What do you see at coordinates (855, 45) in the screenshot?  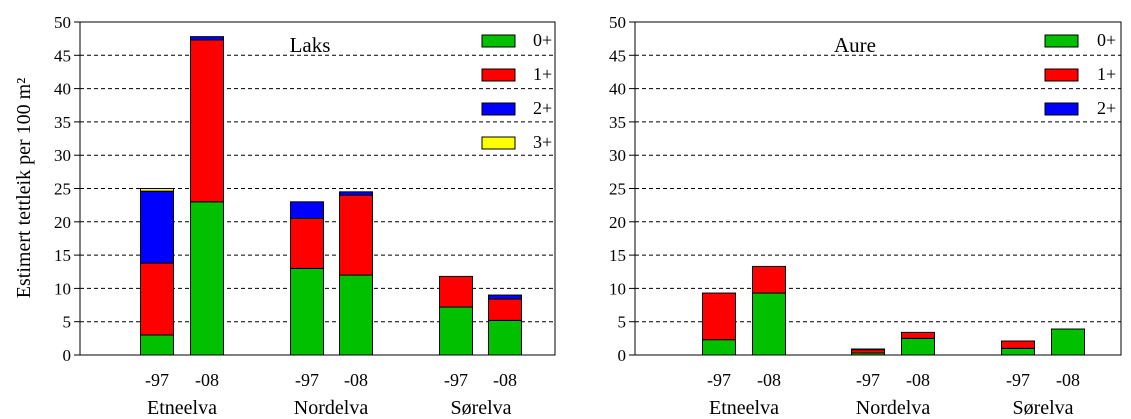 I see `chart-title: Aure` at bounding box center [855, 45].